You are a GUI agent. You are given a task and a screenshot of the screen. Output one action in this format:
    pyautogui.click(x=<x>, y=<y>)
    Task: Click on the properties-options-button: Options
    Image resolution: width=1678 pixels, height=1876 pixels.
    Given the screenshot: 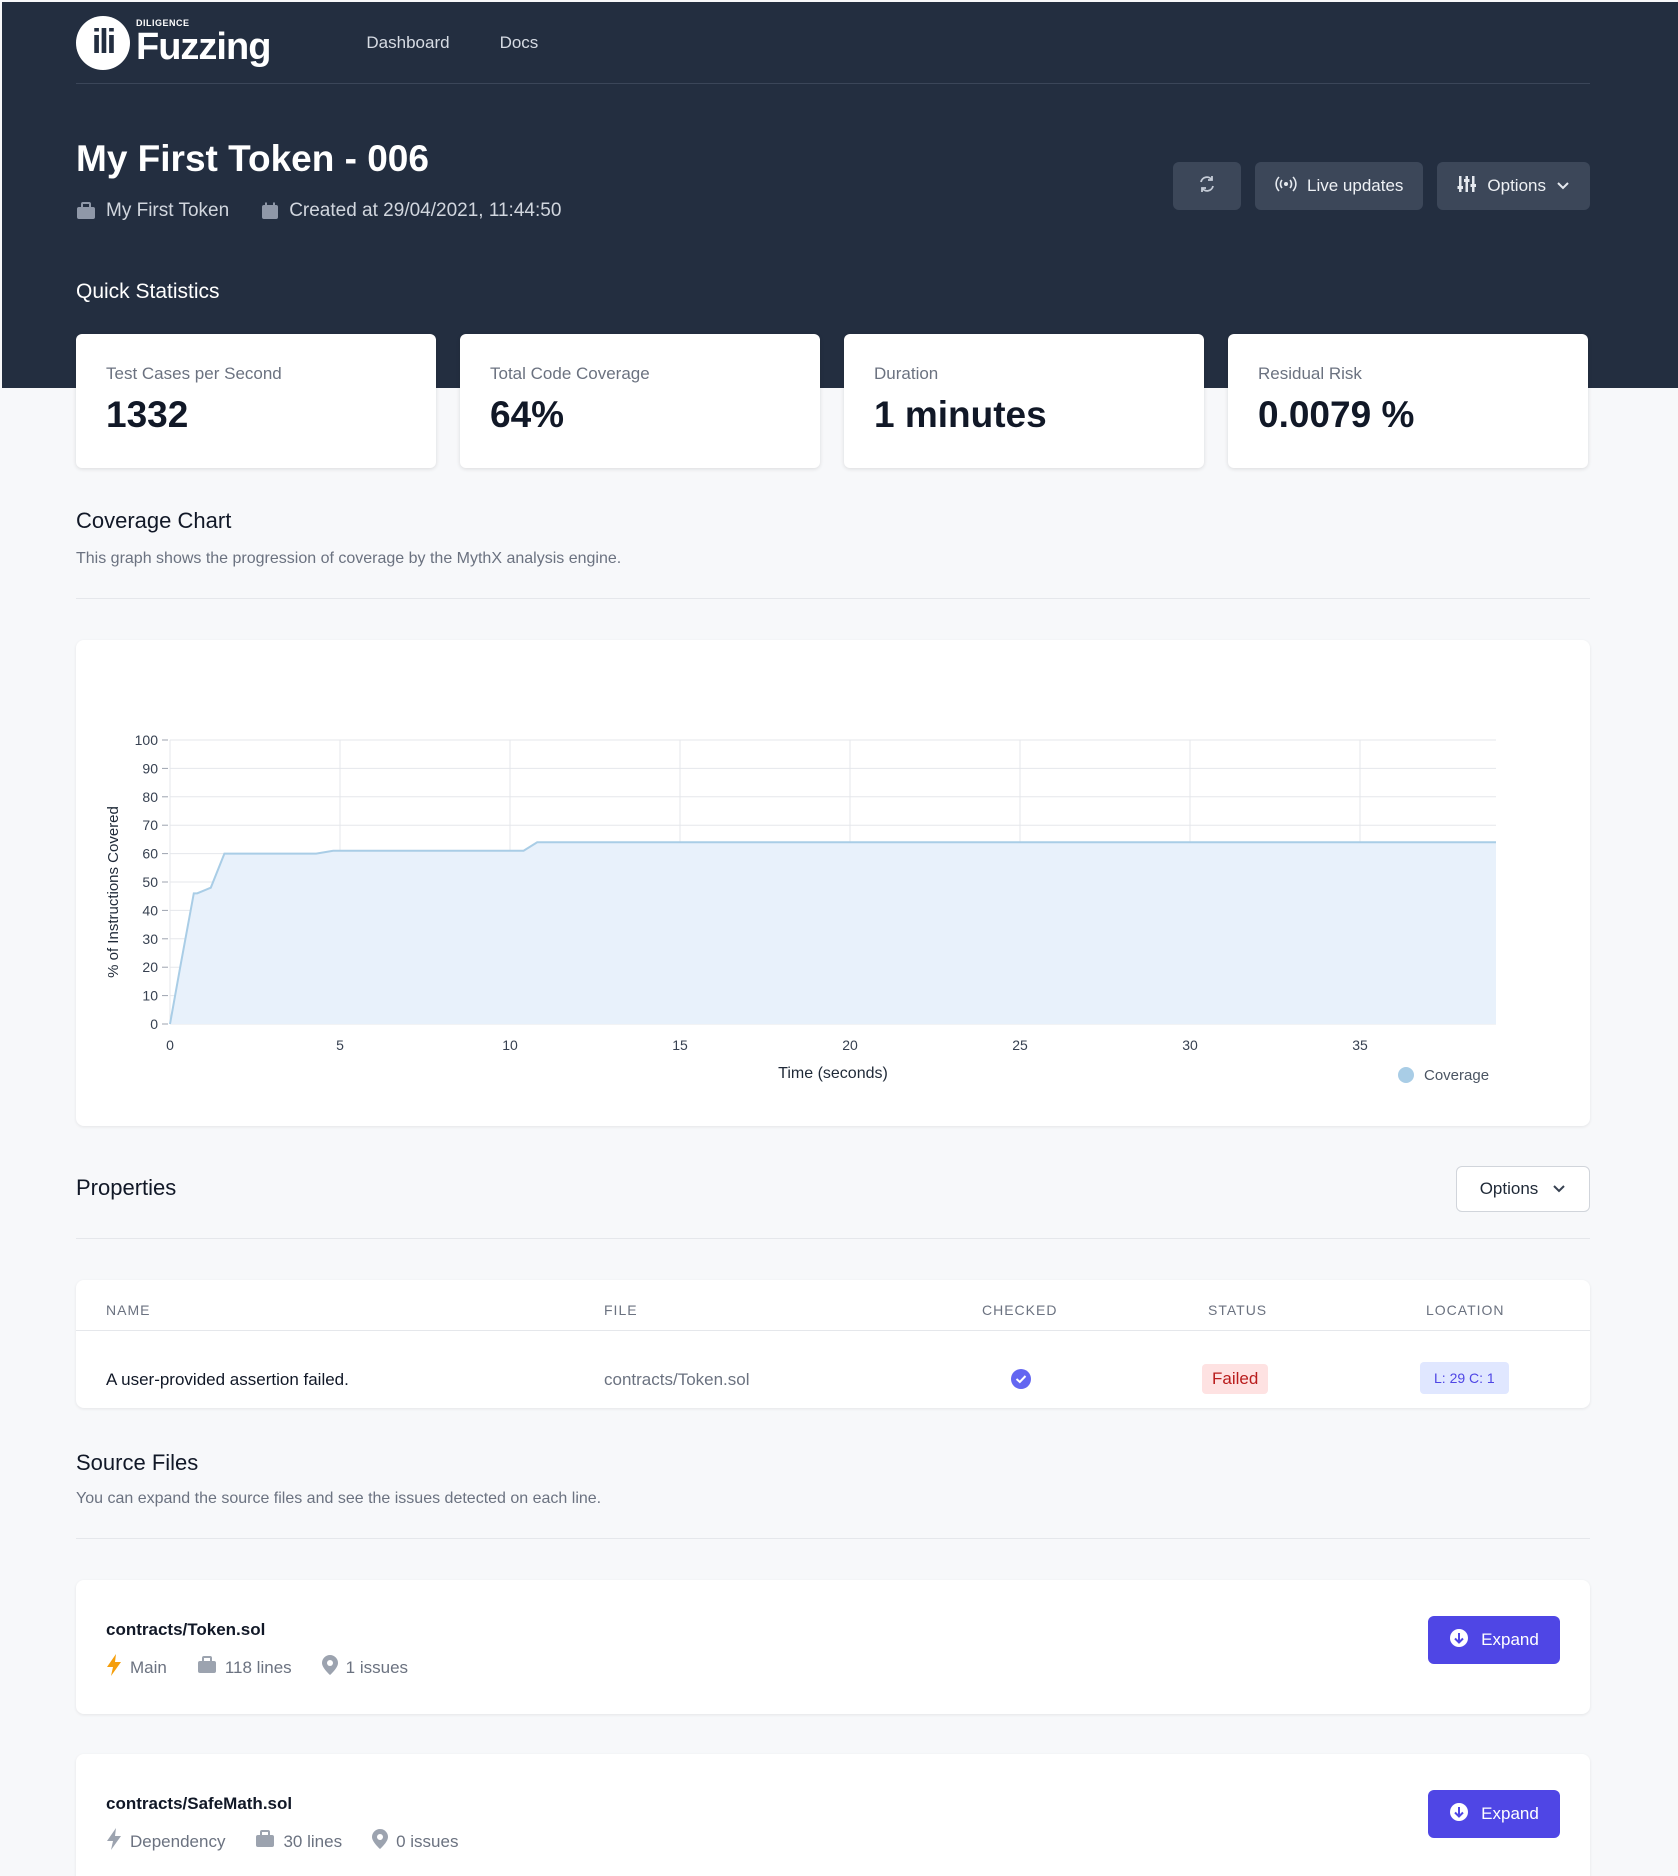 What is the action you would take?
    pyautogui.click(x=1523, y=1189)
    